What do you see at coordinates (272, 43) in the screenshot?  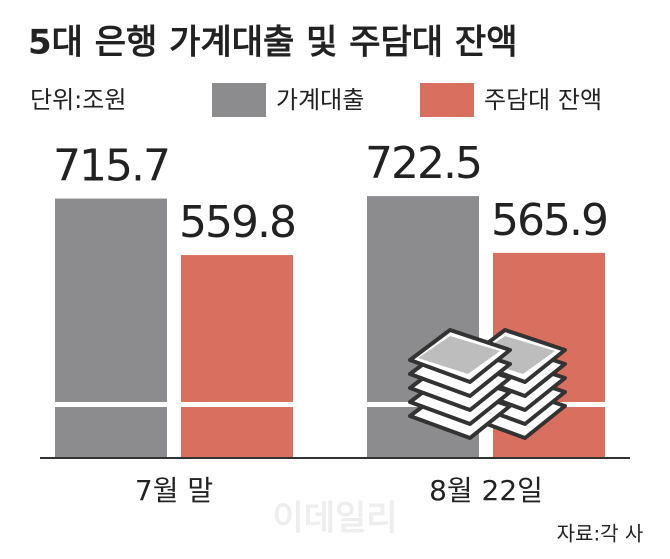 I see `chart-title: 5대 은행 가계대출 및 주담대 잔액` at bounding box center [272, 43].